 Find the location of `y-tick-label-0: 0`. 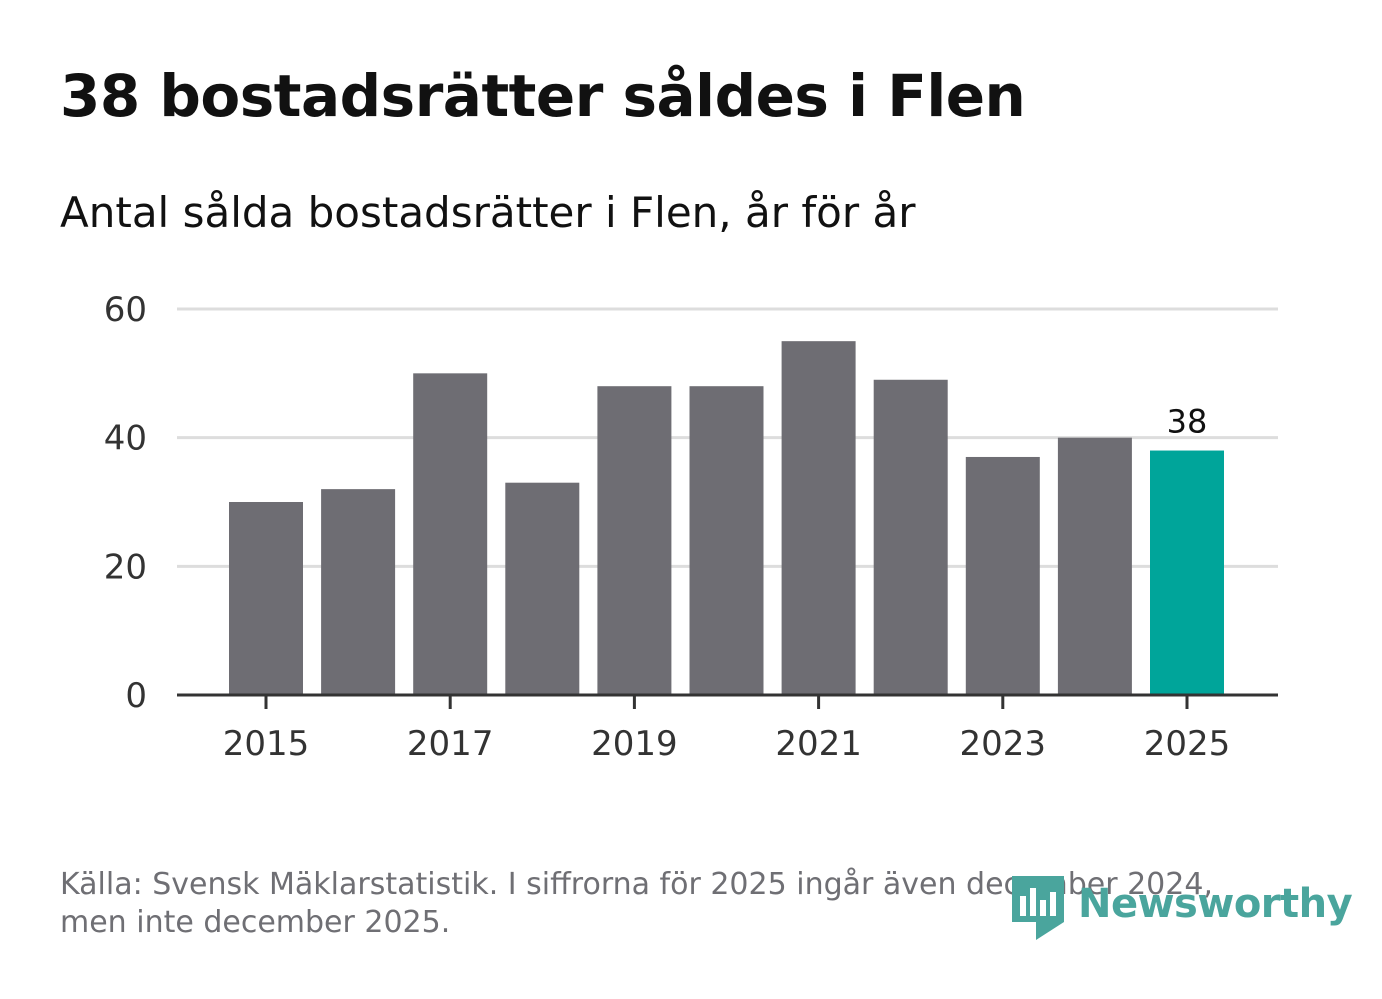

y-tick-label-0: 0 is located at coordinates (136, 696).